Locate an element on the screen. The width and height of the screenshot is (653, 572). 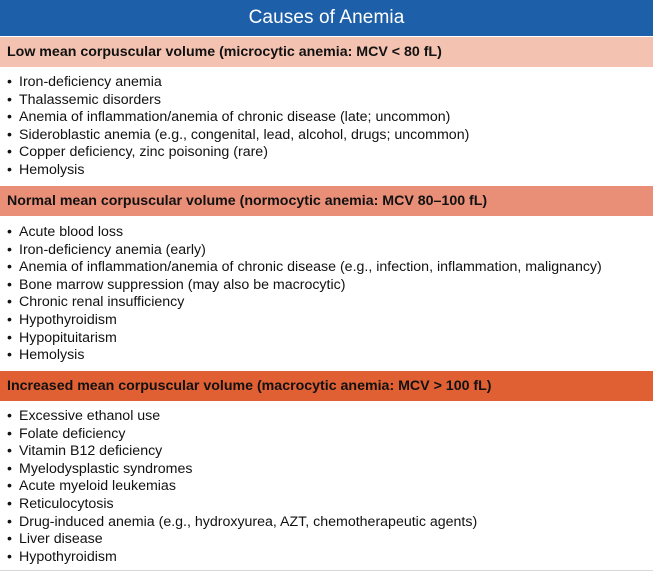
list-item-text: Hypopituitarism is located at coordinates (68, 337).